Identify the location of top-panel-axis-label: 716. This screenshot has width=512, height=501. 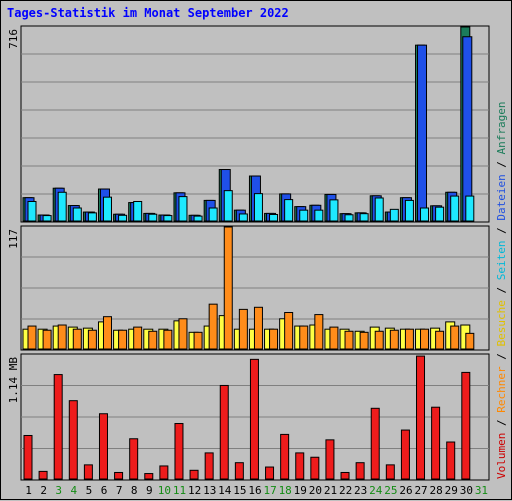
(13, 39).